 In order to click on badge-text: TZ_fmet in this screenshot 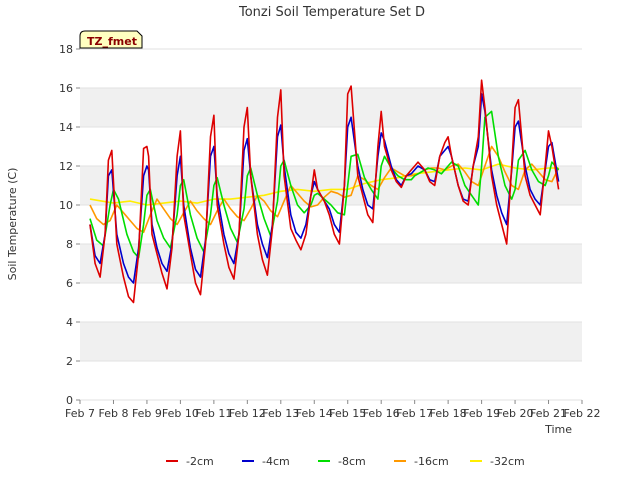, I will do `click(112, 41)`.